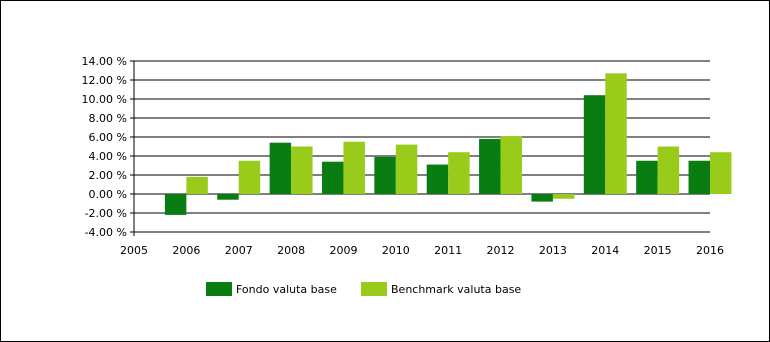 The width and height of the screenshot is (770, 342). Describe the element at coordinates (385, 175) in the screenshot. I see `bar-fondo-2010` at that location.